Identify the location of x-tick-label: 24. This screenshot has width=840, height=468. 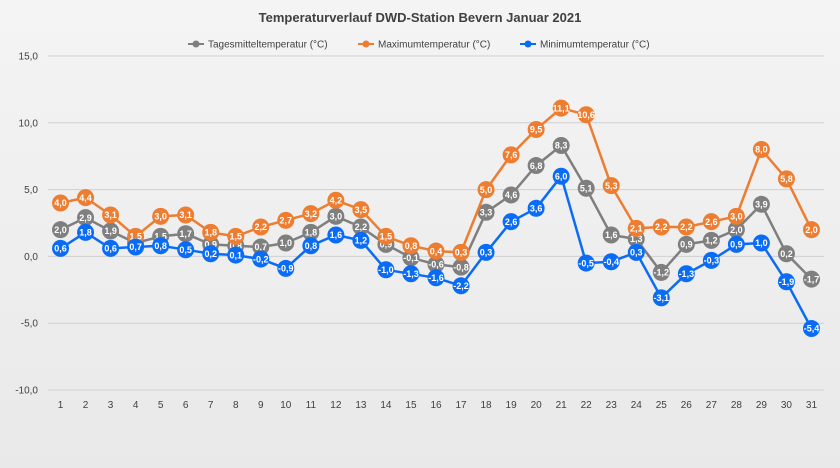
(637, 405).